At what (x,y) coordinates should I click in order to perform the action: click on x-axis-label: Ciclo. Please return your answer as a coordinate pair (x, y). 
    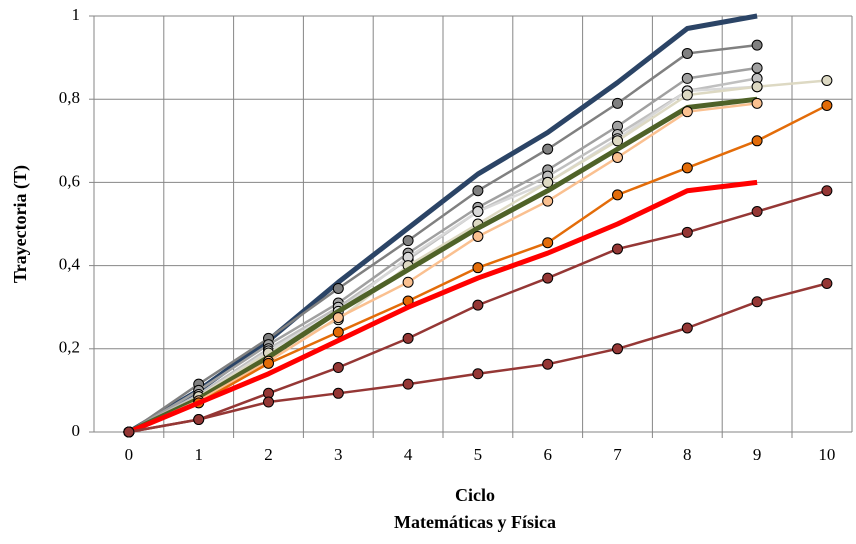
    Looking at the image, I should click on (475, 495).